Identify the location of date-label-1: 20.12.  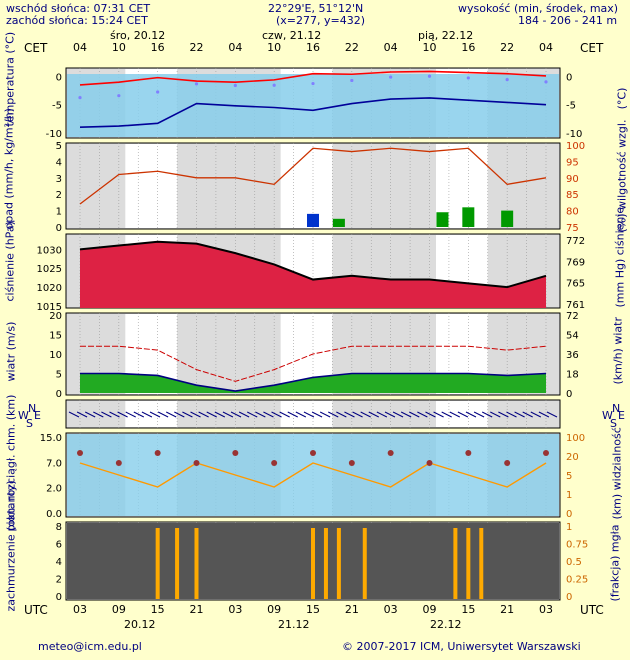
(140, 624).